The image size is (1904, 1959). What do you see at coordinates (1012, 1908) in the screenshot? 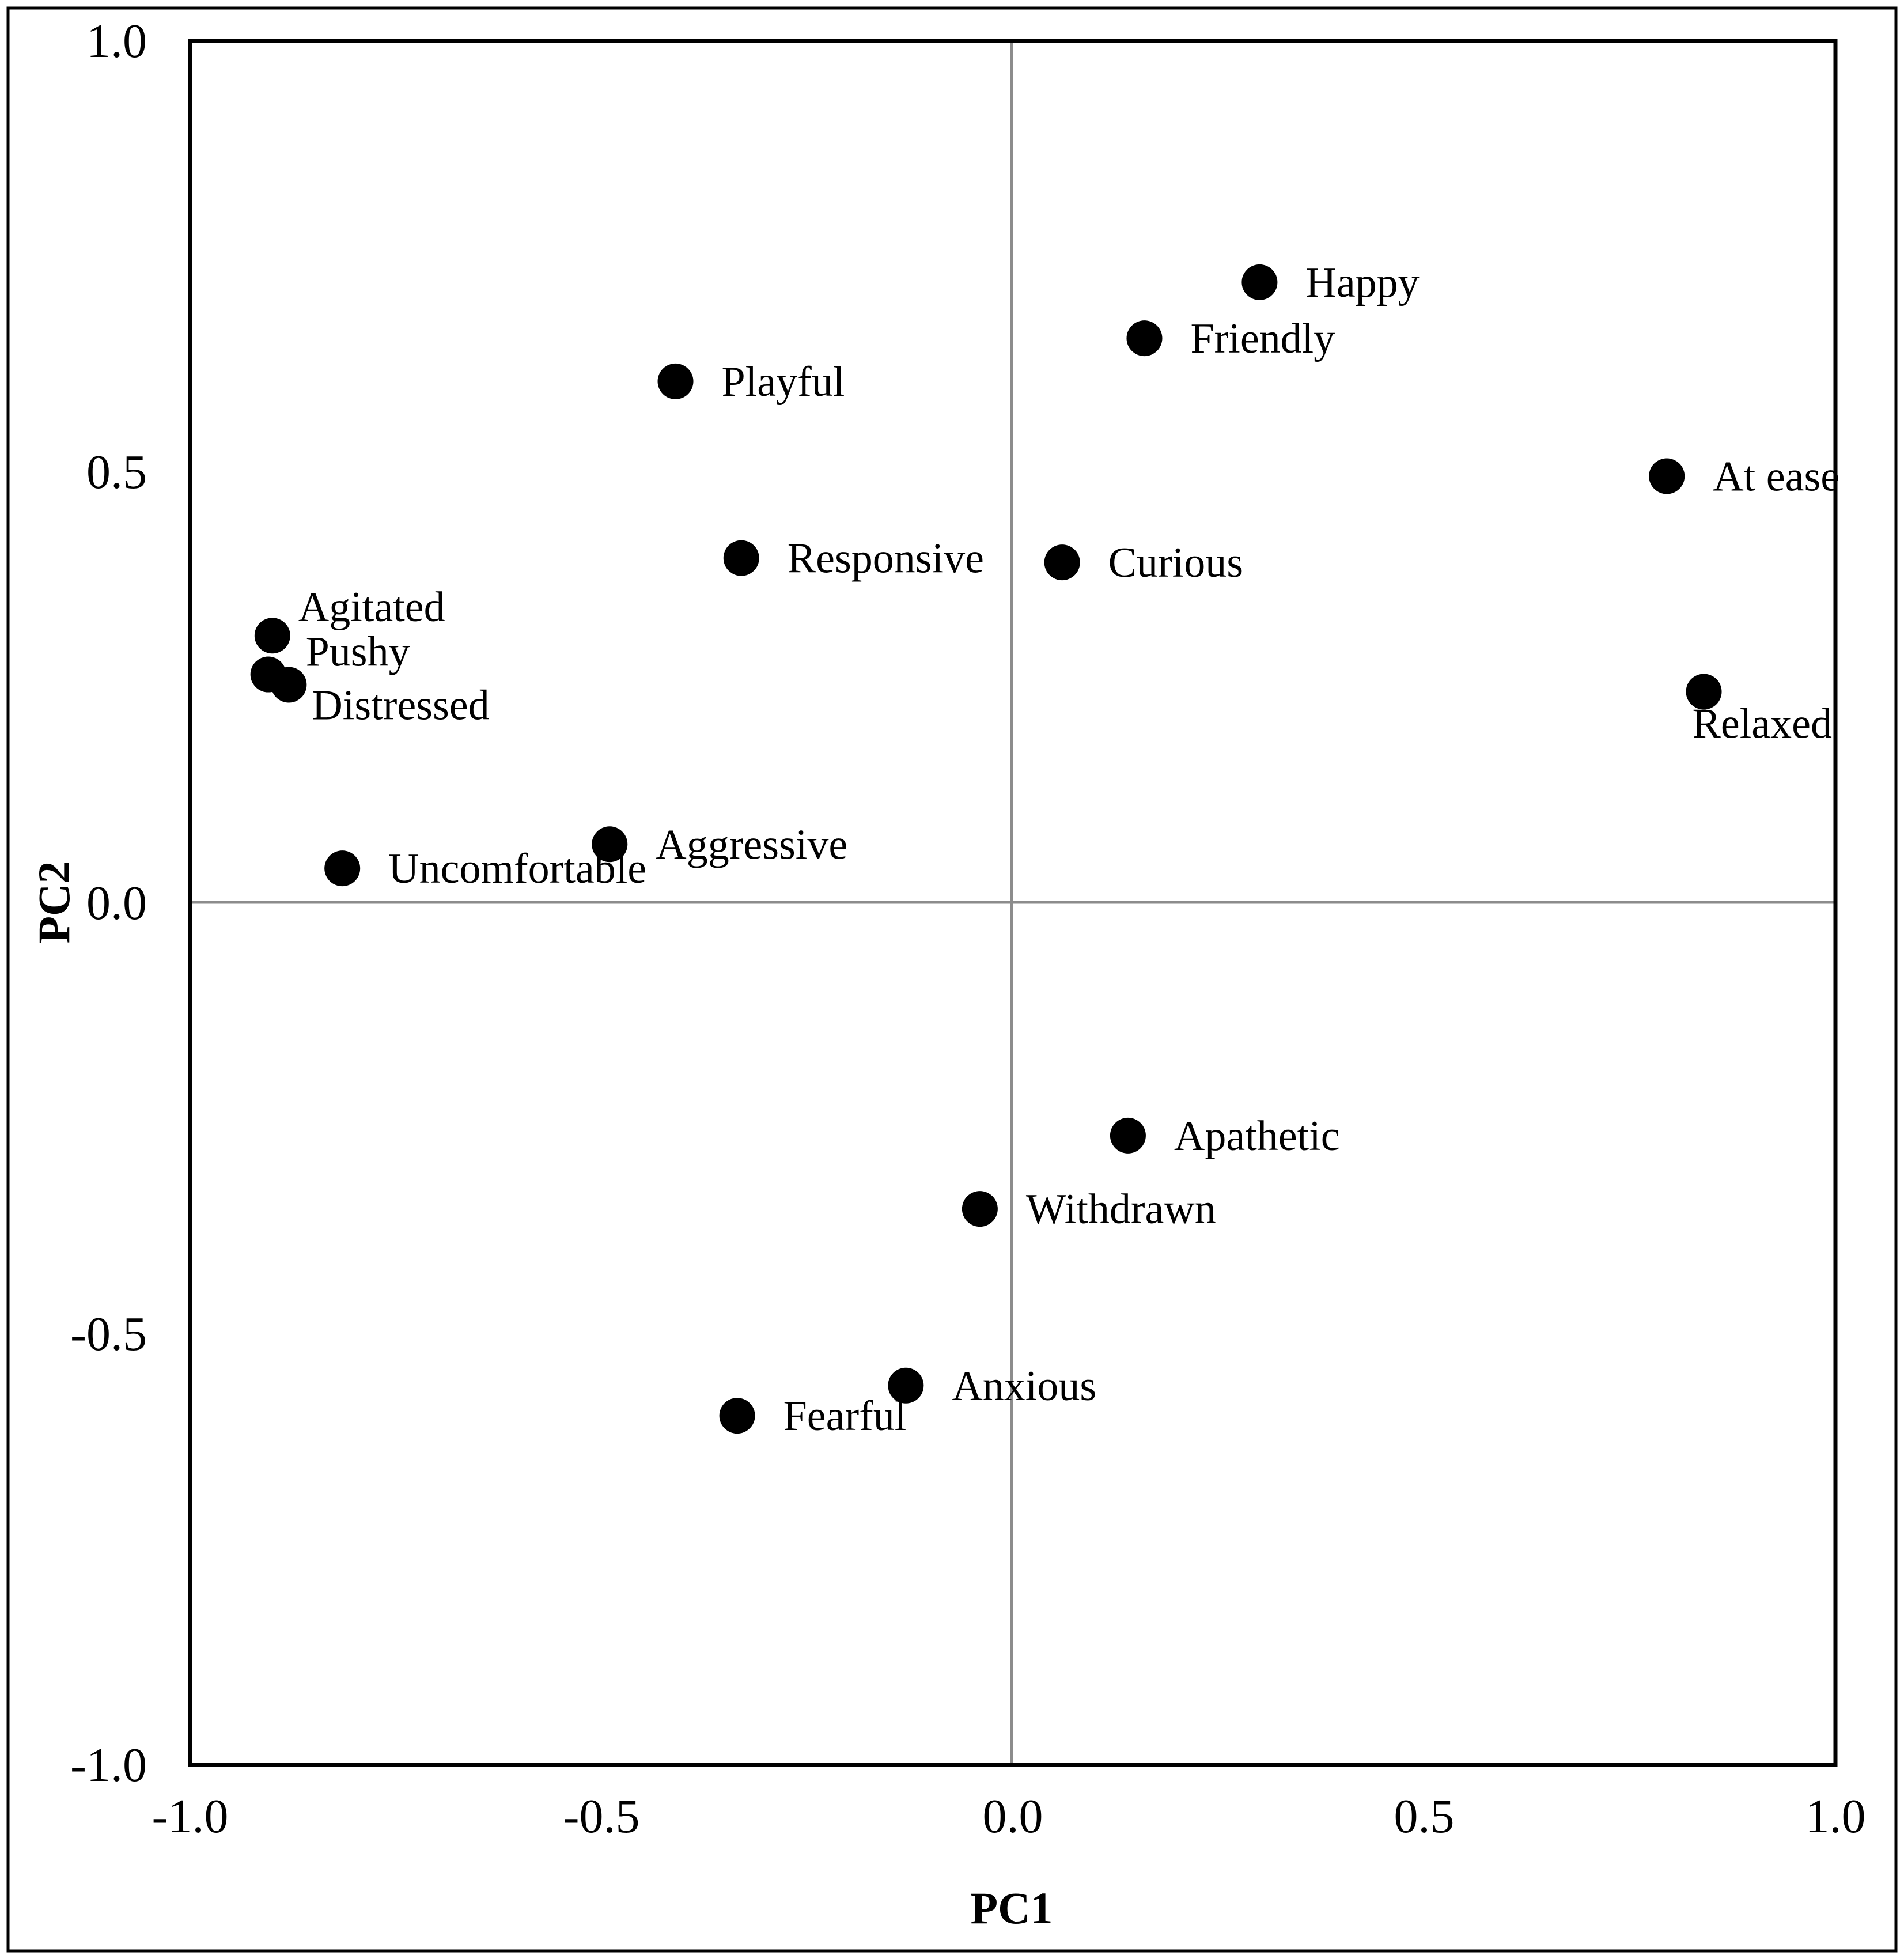
I see `x-axis-title: PC1` at bounding box center [1012, 1908].